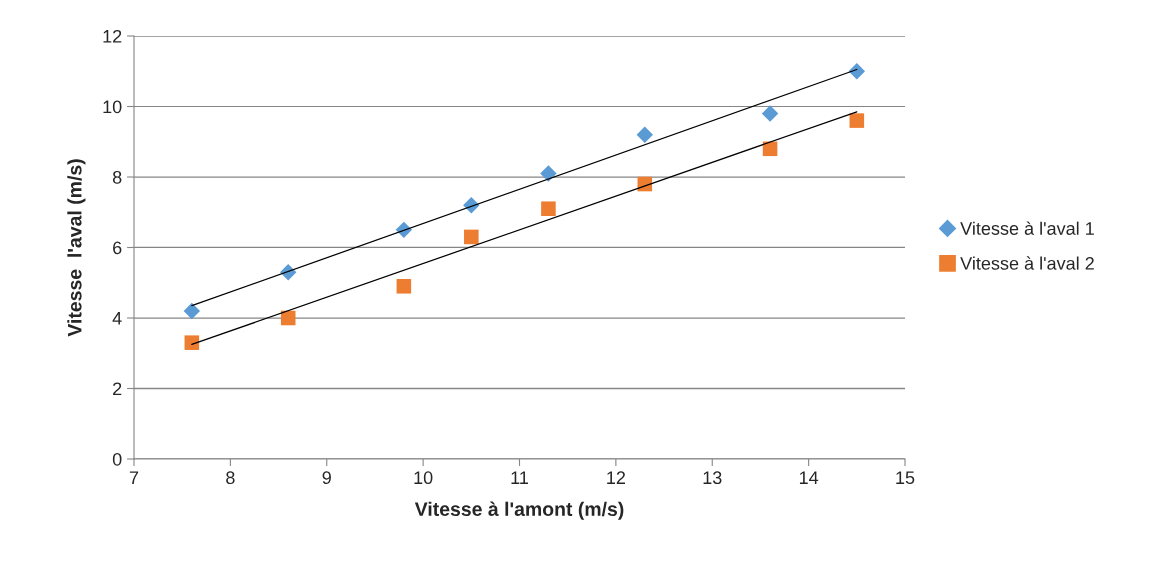  Describe the element at coordinates (519, 510) in the screenshot. I see `x-axis-title: Vitesse à l'amont (m/s)` at that location.